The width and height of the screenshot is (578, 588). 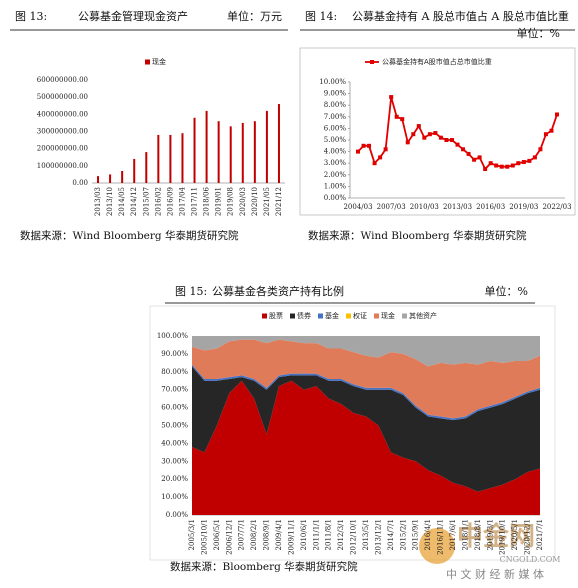 What do you see at coordinates (490, 534) in the screenshot?
I see `x-tick-label: 2019/3/1` at bounding box center [490, 534].